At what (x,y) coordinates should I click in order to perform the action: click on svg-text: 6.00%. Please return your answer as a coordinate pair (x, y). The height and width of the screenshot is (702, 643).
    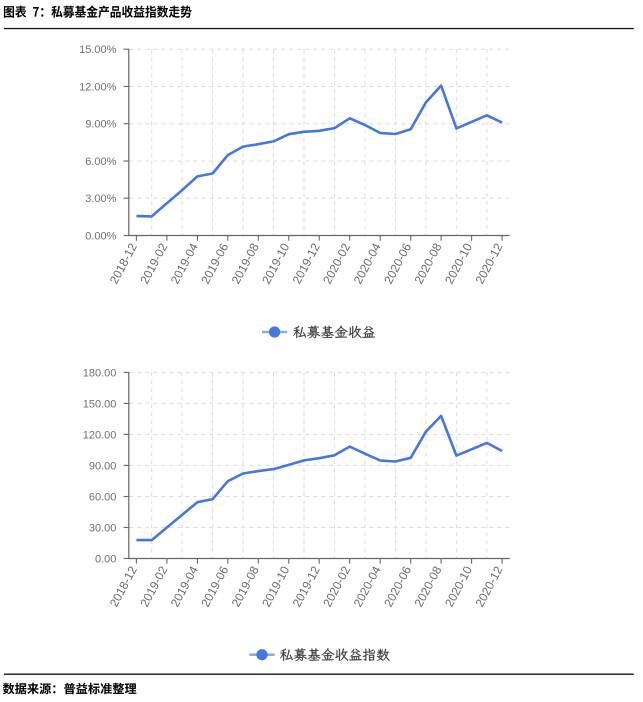
    Looking at the image, I should click on (100, 162).